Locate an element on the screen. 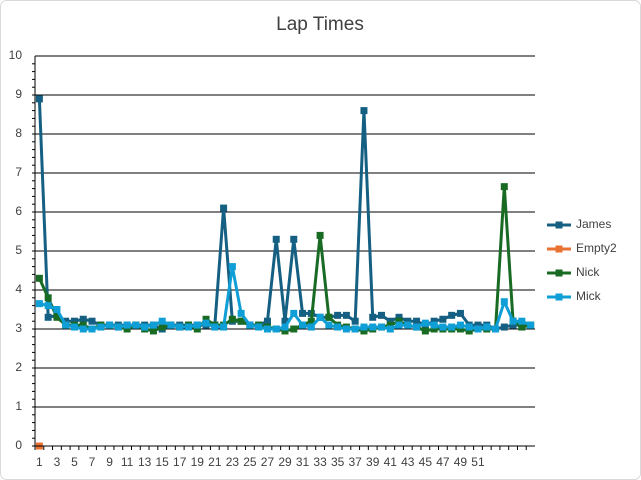  x-tick-label: 5 is located at coordinates (74, 462).